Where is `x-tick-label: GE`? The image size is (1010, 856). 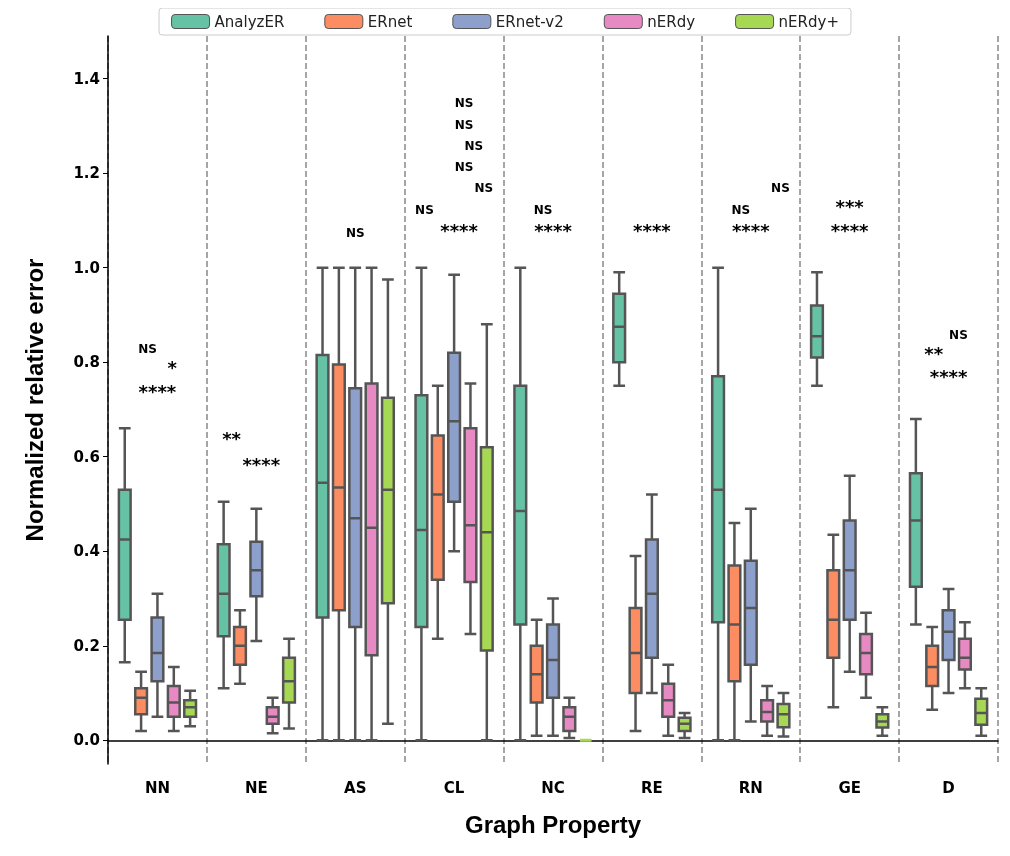 x-tick-label: GE is located at coordinates (849, 787).